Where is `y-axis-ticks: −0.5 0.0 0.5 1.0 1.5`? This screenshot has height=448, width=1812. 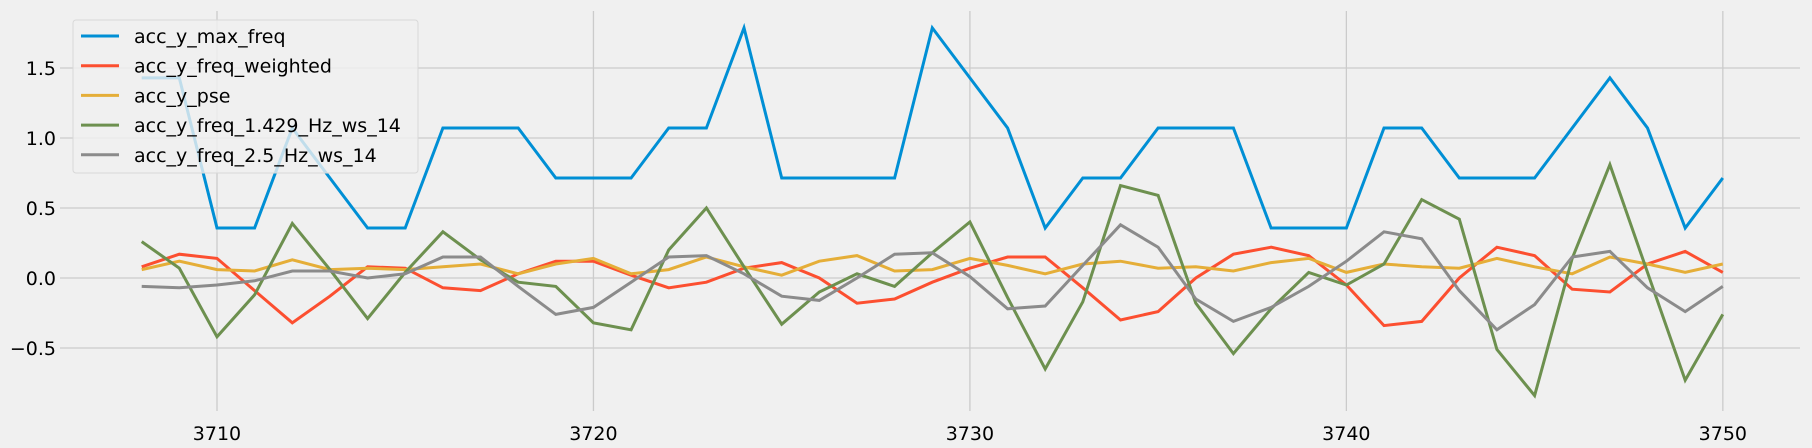
y-axis-ticks: −0.5 0.0 0.5 1.0 1.5 is located at coordinates (33, 209).